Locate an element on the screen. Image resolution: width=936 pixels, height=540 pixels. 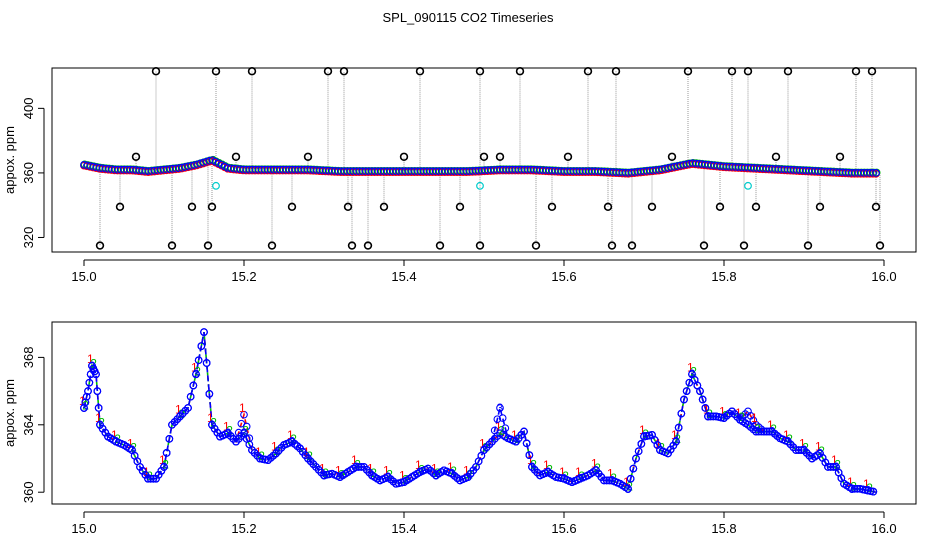
y-tick-label: 360 is located at coordinates (28, 173).